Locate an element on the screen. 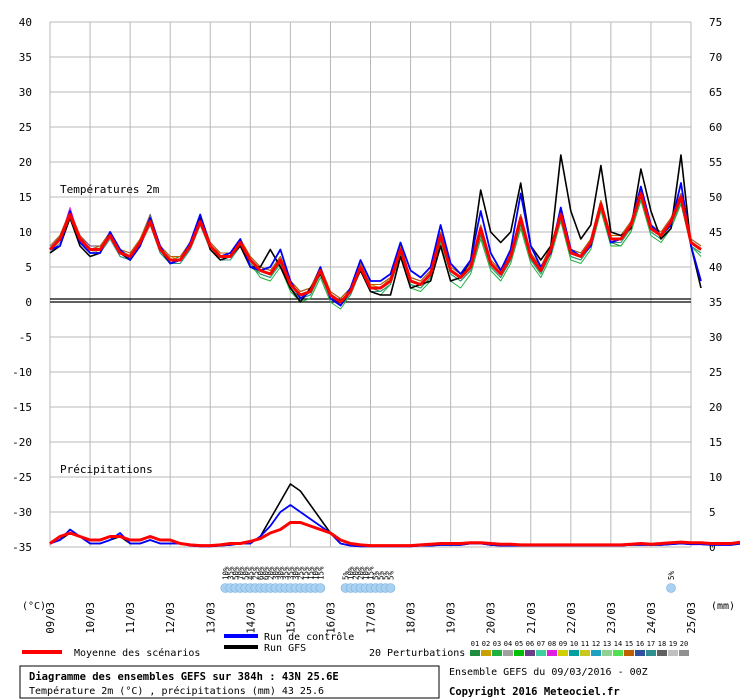  y-right-tick-label: 50 is located at coordinates (715, 197).